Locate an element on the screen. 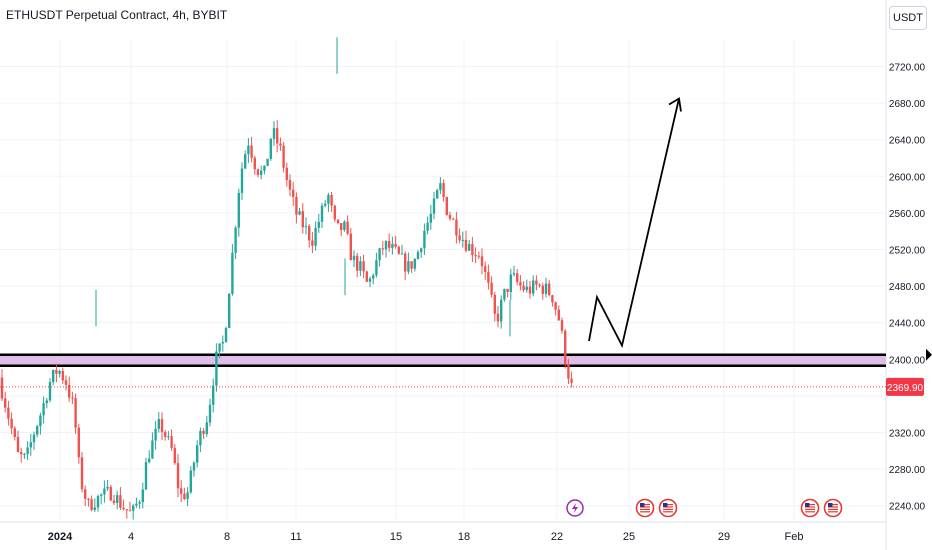  time-tick-label: 25 is located at coordinates (629, 537).